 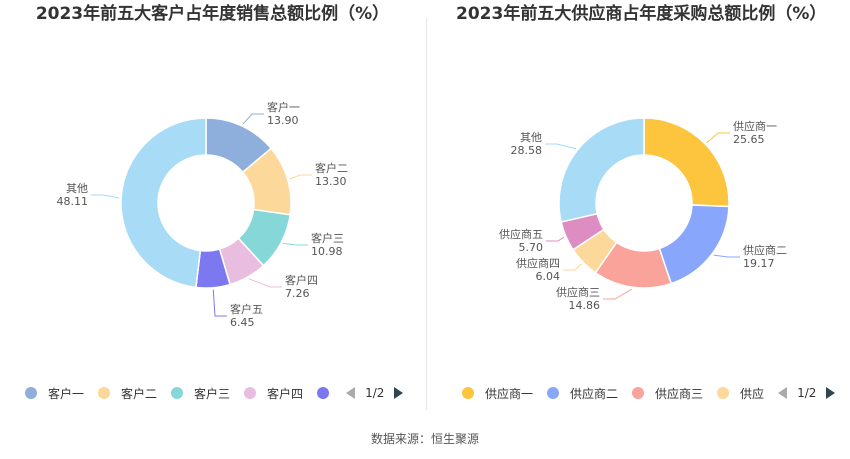 I want to click on legend-item-2: 客户二, so click(x=127, y=393).